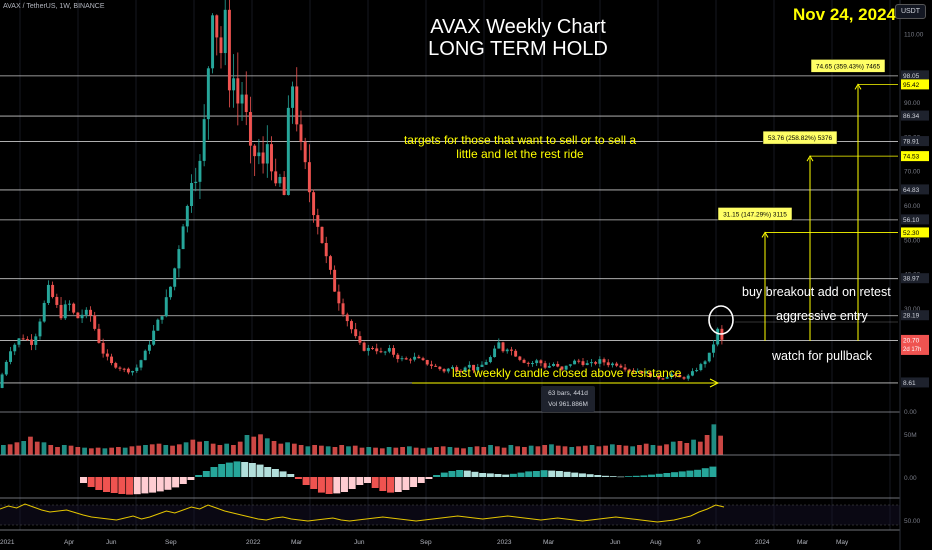 This screenshot has width=932, height=550. Describe the element at coordinates (504, 542) in the screenshot. I see `time-tick: 2023` at that location.